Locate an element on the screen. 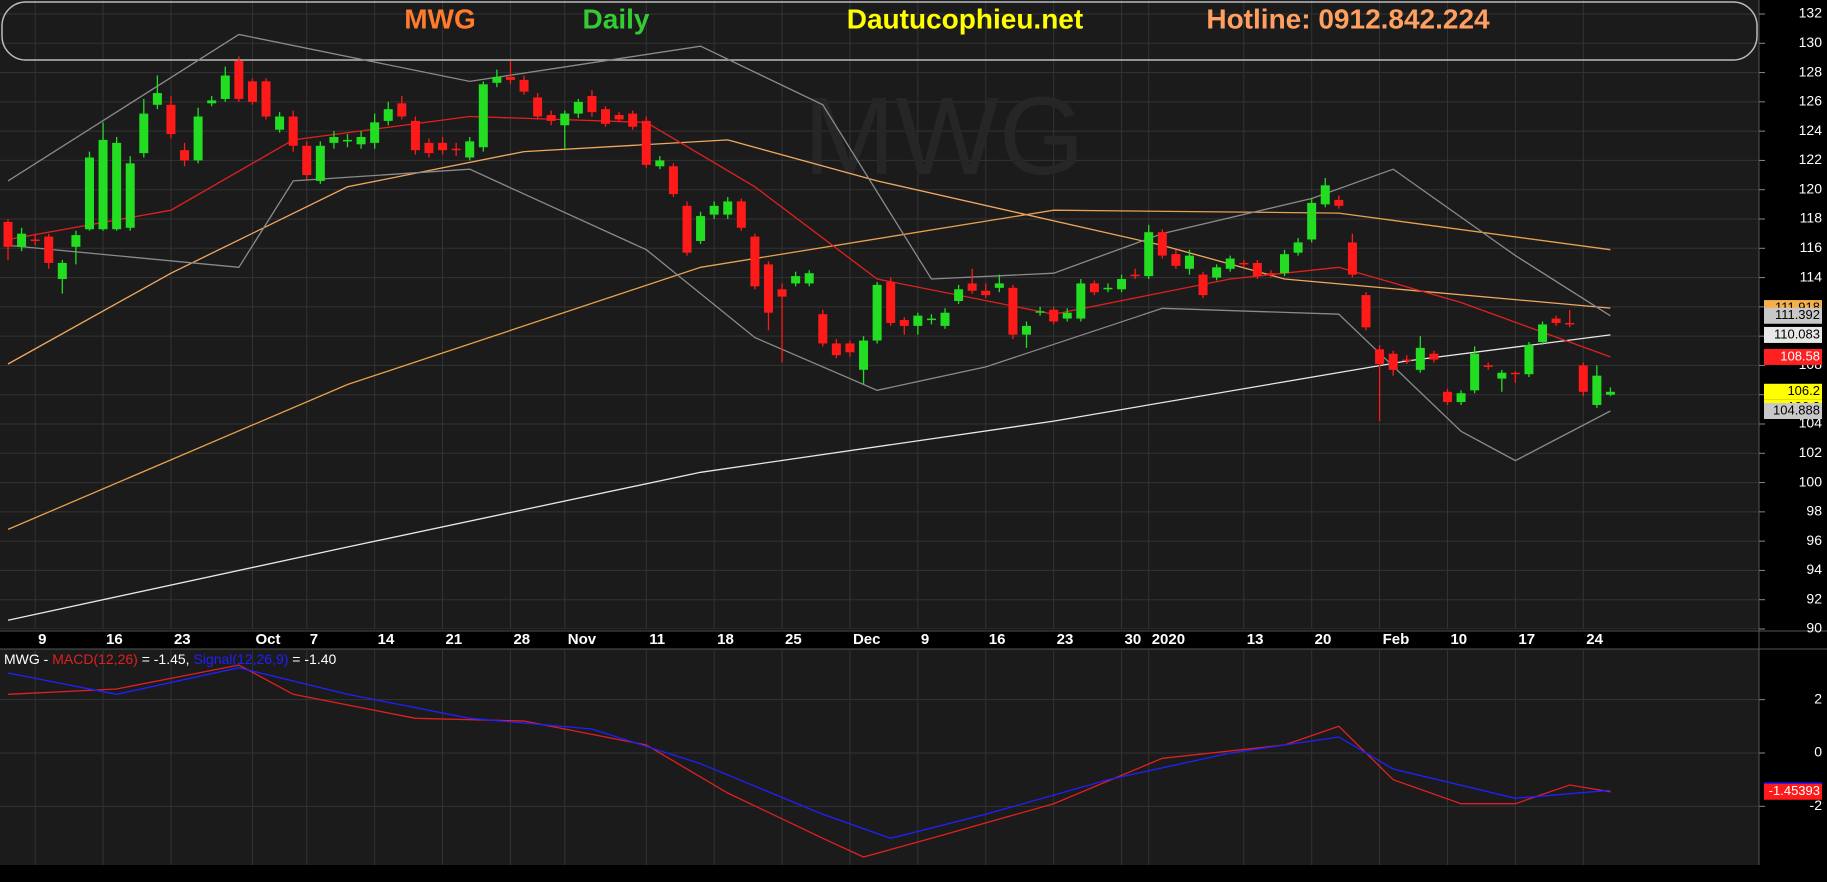 Image resolution: width=1827 pixels, height=882 pixels. x-tick-label: 23 is located at coordinates (182, 639).